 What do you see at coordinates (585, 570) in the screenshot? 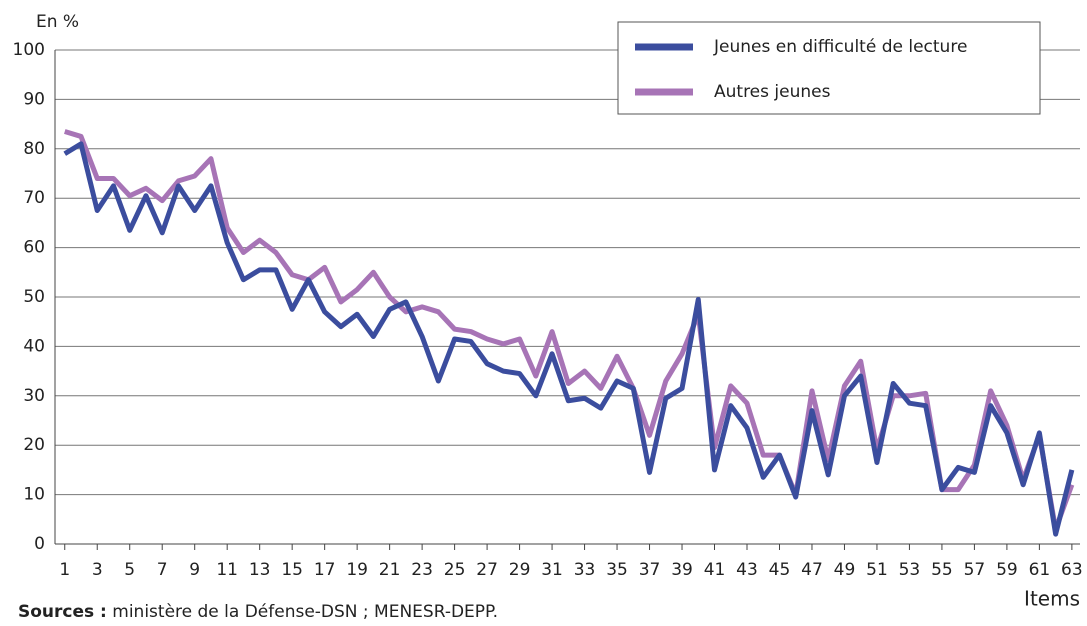
I see `x-tick-label: 33` at bounding box center [585, 570].